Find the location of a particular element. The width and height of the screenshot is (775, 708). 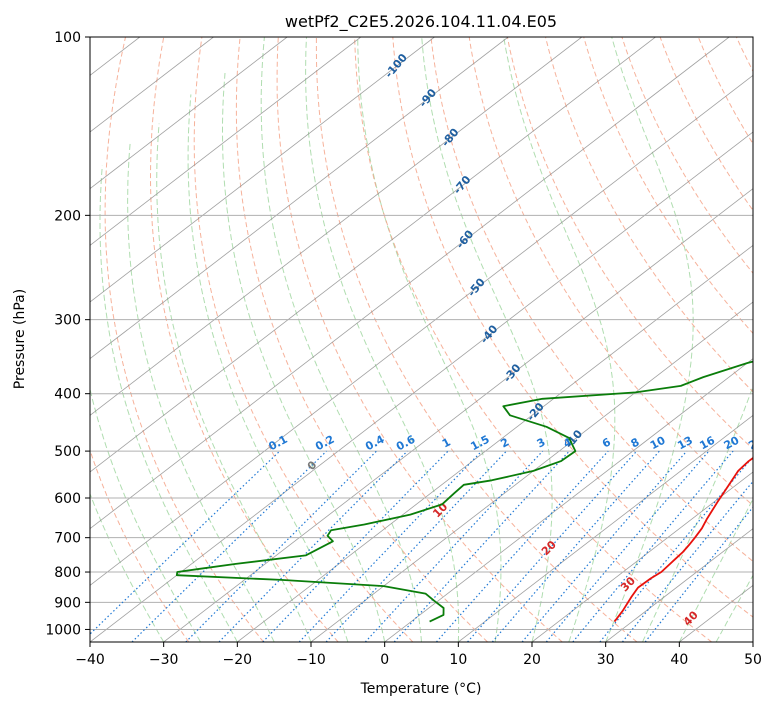

mixing-ratio-label: 16 is located at coordinates (707, 443).